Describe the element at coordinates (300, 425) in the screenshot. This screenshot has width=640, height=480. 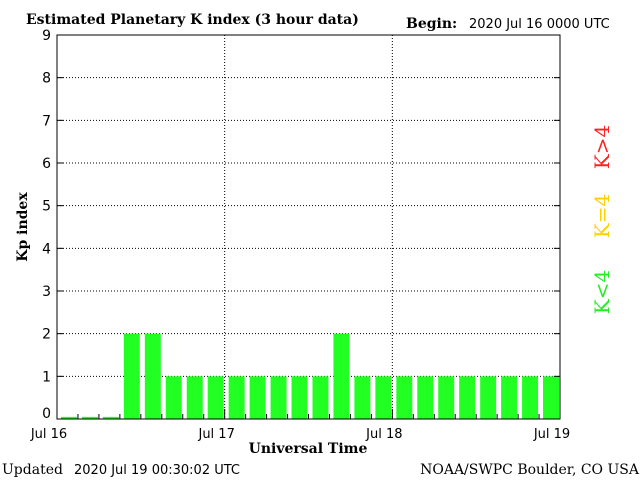
I see `x-axis-ticks: Jul 16 Jul 17 Jul 18 Jul 19` at that location.